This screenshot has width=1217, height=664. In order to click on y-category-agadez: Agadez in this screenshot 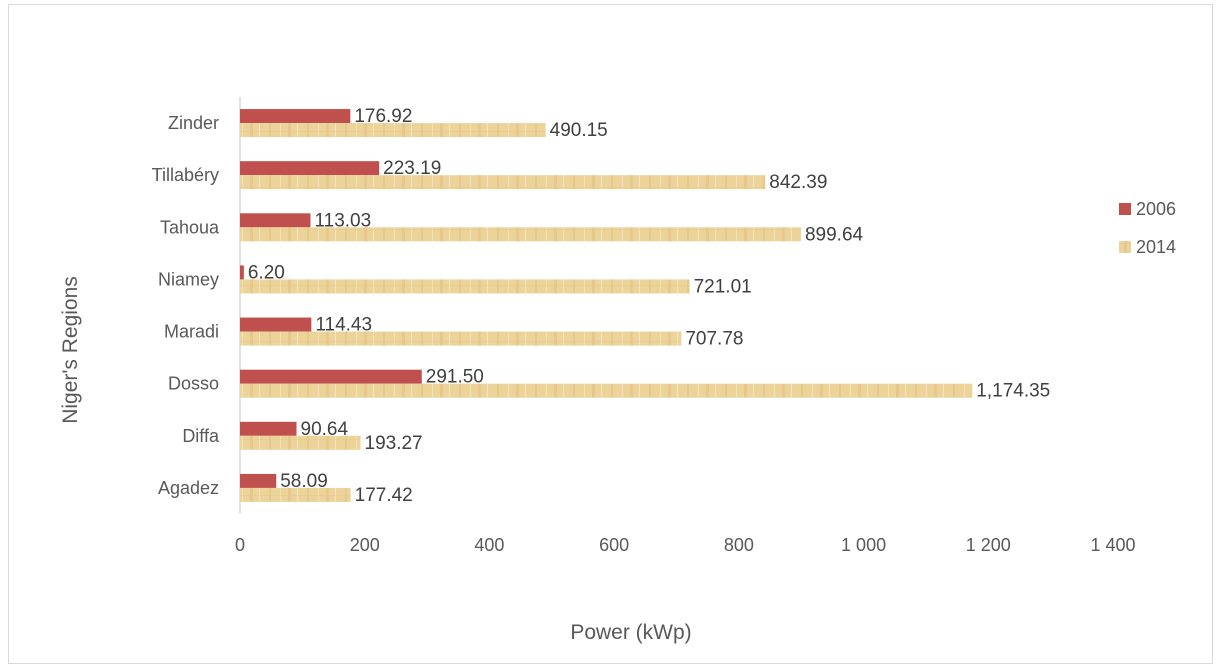, I will do `click(188, 488)`.